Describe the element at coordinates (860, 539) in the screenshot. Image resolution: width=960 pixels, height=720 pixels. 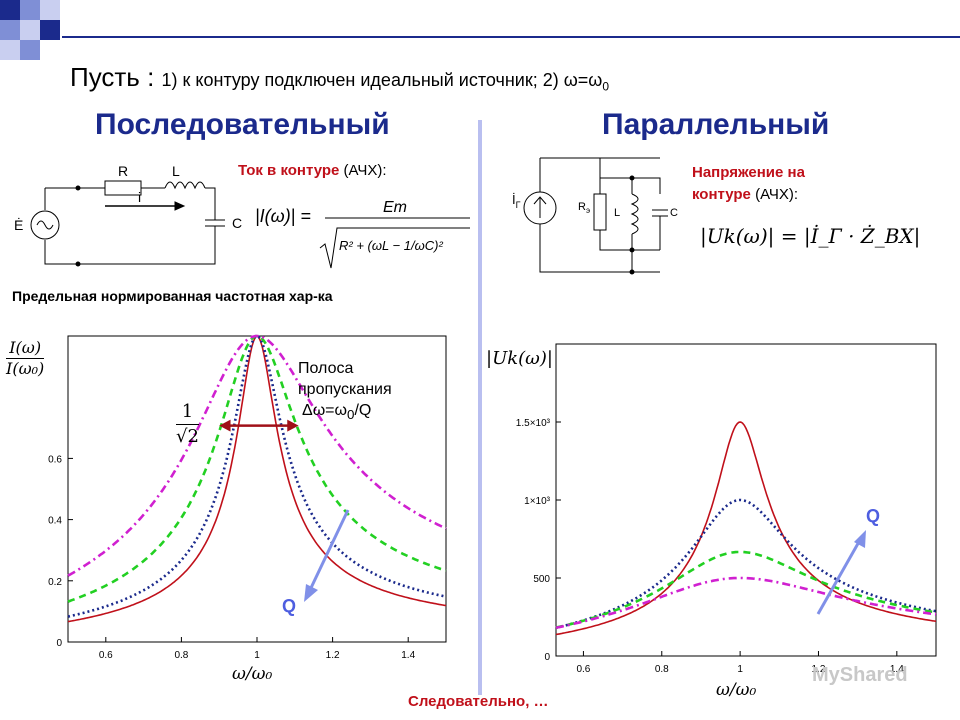
I see `q-arrowhead-right` at that location.